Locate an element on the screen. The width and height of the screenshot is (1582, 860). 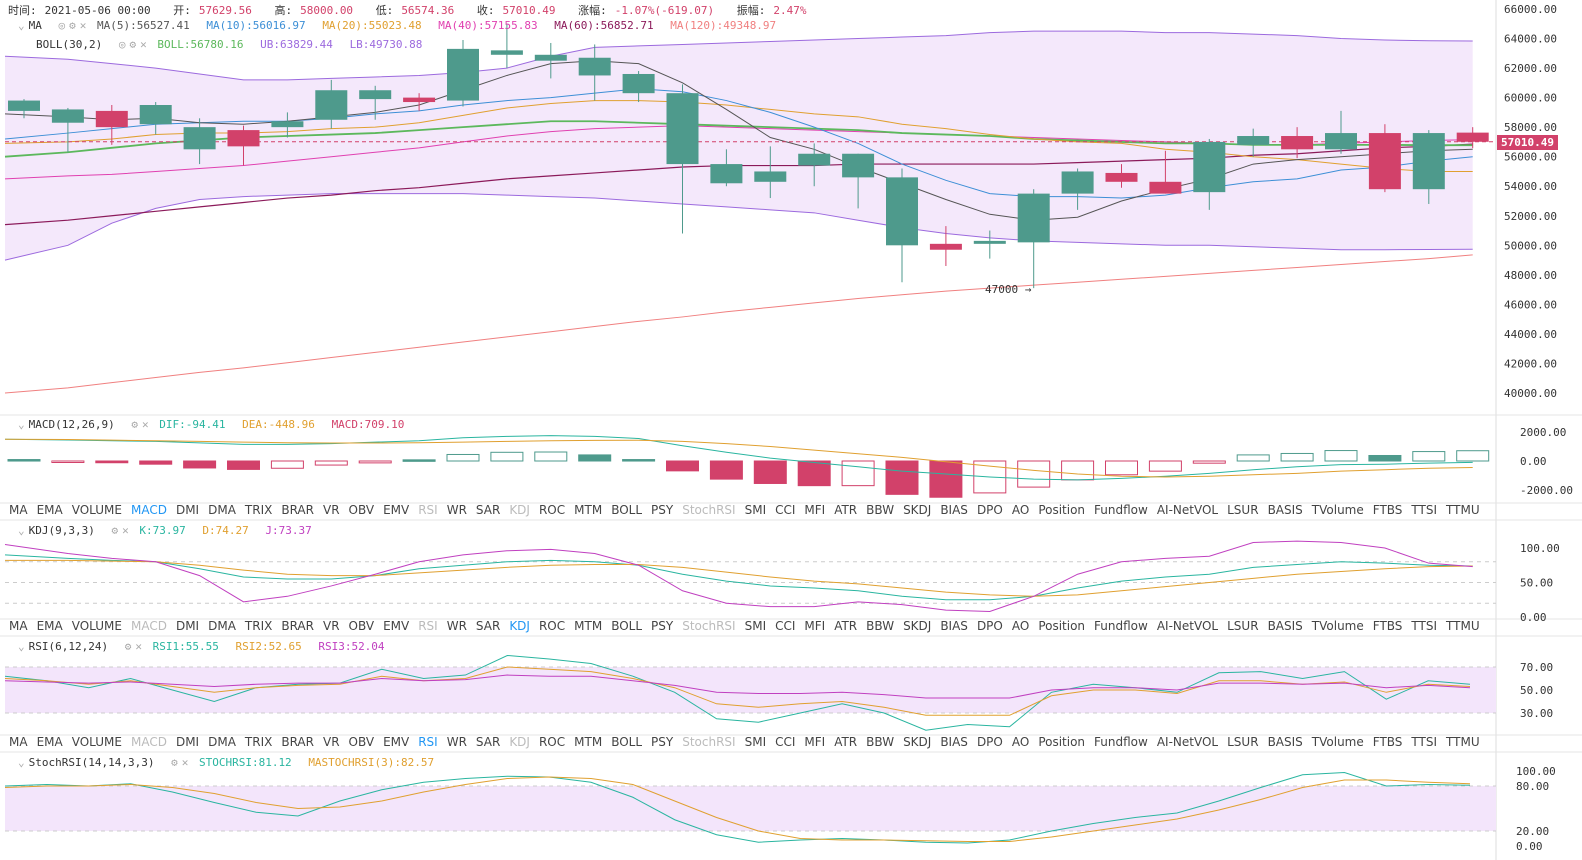
eye-icon: ◎ is located at coordinates (122, 44).